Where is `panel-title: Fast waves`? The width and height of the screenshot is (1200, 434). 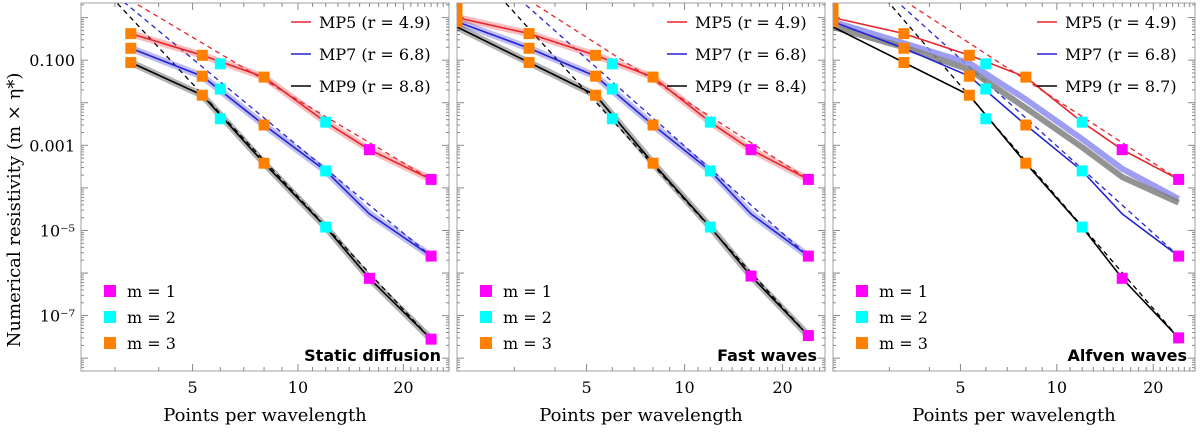
panel-title: Fast waves is located at coordinates (767, 355).